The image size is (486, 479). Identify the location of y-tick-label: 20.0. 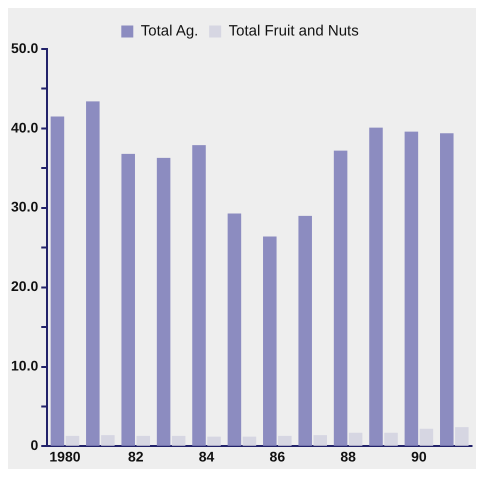
(24, 286).